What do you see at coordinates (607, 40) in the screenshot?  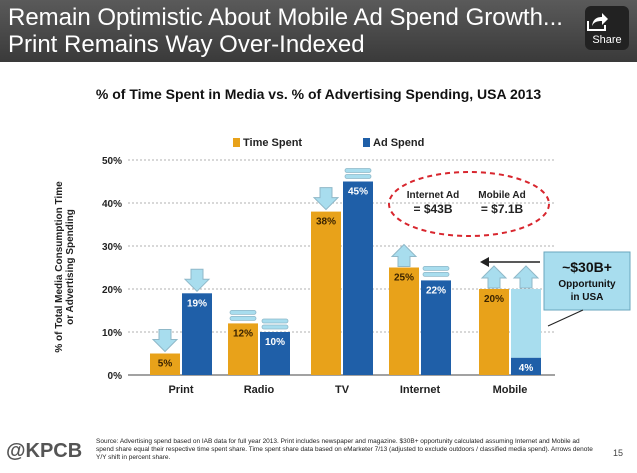 I see `share-label: Share` at bounding box center [607, 40].